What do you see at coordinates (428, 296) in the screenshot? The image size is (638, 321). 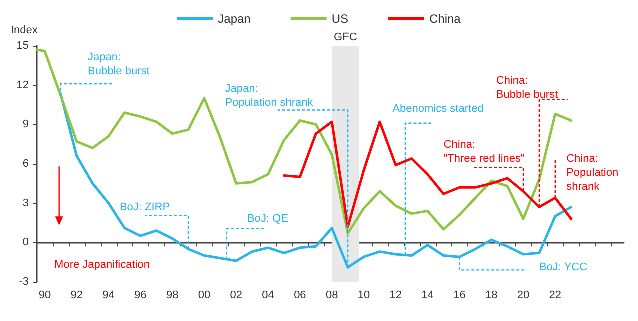 I see `x-tick-label: 14` at bounding box center [428, 296].